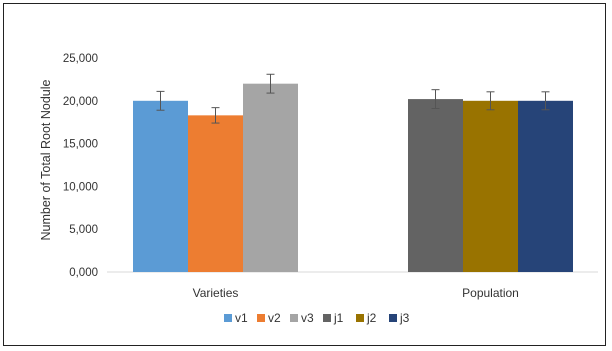 The image size is (612, 351). What do you see at coordinates (490, 101) in the screenshot?
I see `error-bar-j2` at bounding box center [490, 101].